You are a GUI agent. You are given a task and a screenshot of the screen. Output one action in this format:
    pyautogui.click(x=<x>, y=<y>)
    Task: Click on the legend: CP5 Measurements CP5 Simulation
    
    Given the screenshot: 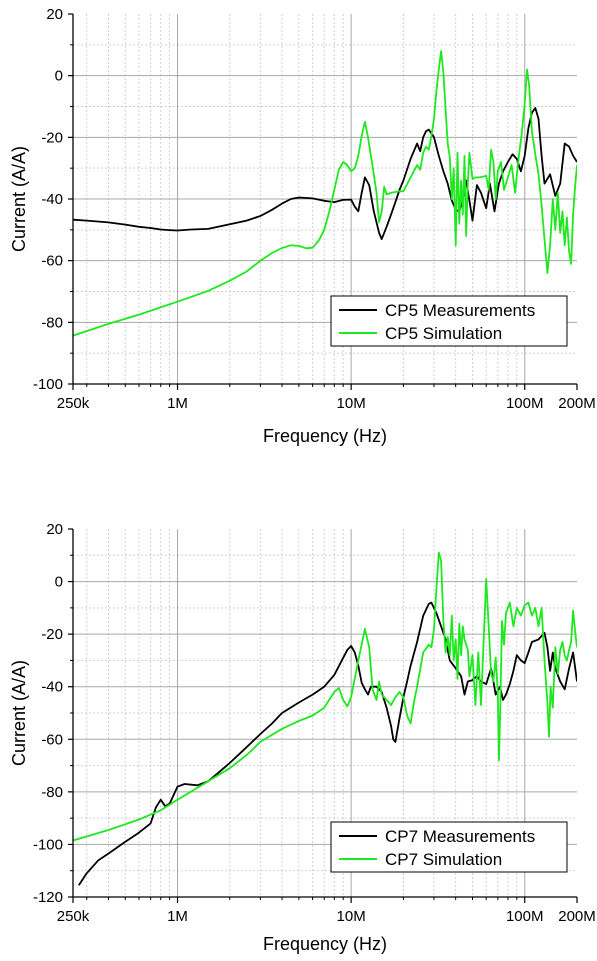 What is the action you would take?
    pyautogui.click(x=449, y=321)
    